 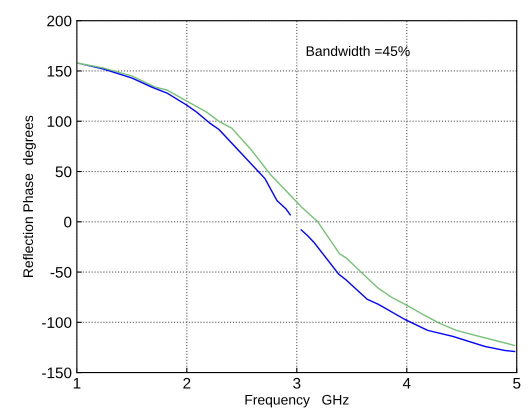 What do you see at coordinates (57, 322) in the screenshot?
I see `y-tick-label: -100` at bounding box center [57, 322].